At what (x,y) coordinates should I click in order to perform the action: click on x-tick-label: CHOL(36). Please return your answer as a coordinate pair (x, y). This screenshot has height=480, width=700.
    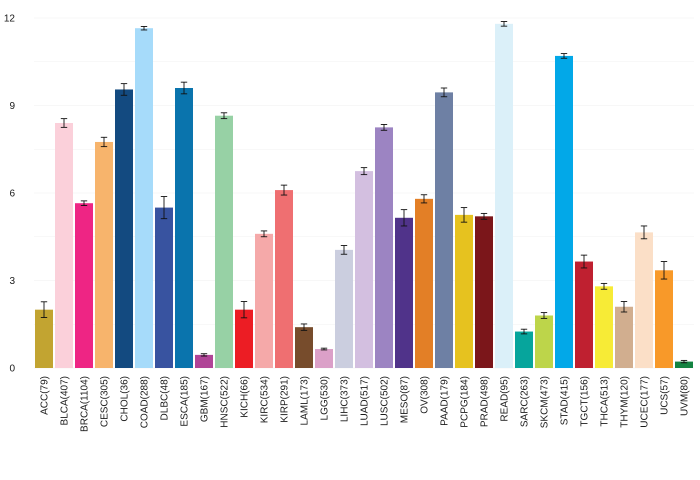
    Looking at the image, I should click on (125, 399).